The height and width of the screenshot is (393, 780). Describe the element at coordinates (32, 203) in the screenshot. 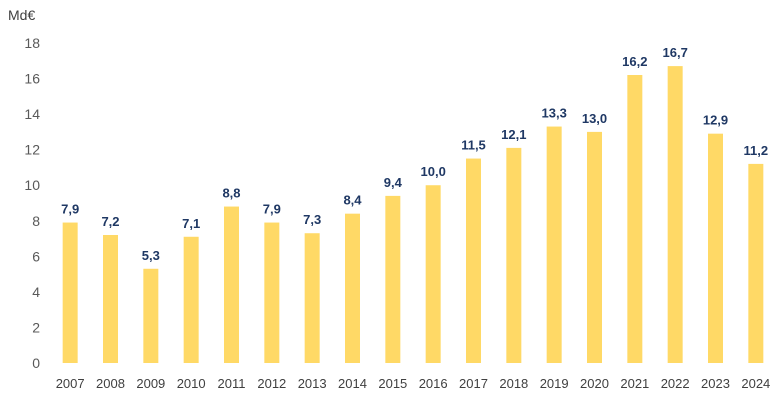

I see `y-axis-ticks: 0 2 4 6 8 10 12 14 16 18` at that location.